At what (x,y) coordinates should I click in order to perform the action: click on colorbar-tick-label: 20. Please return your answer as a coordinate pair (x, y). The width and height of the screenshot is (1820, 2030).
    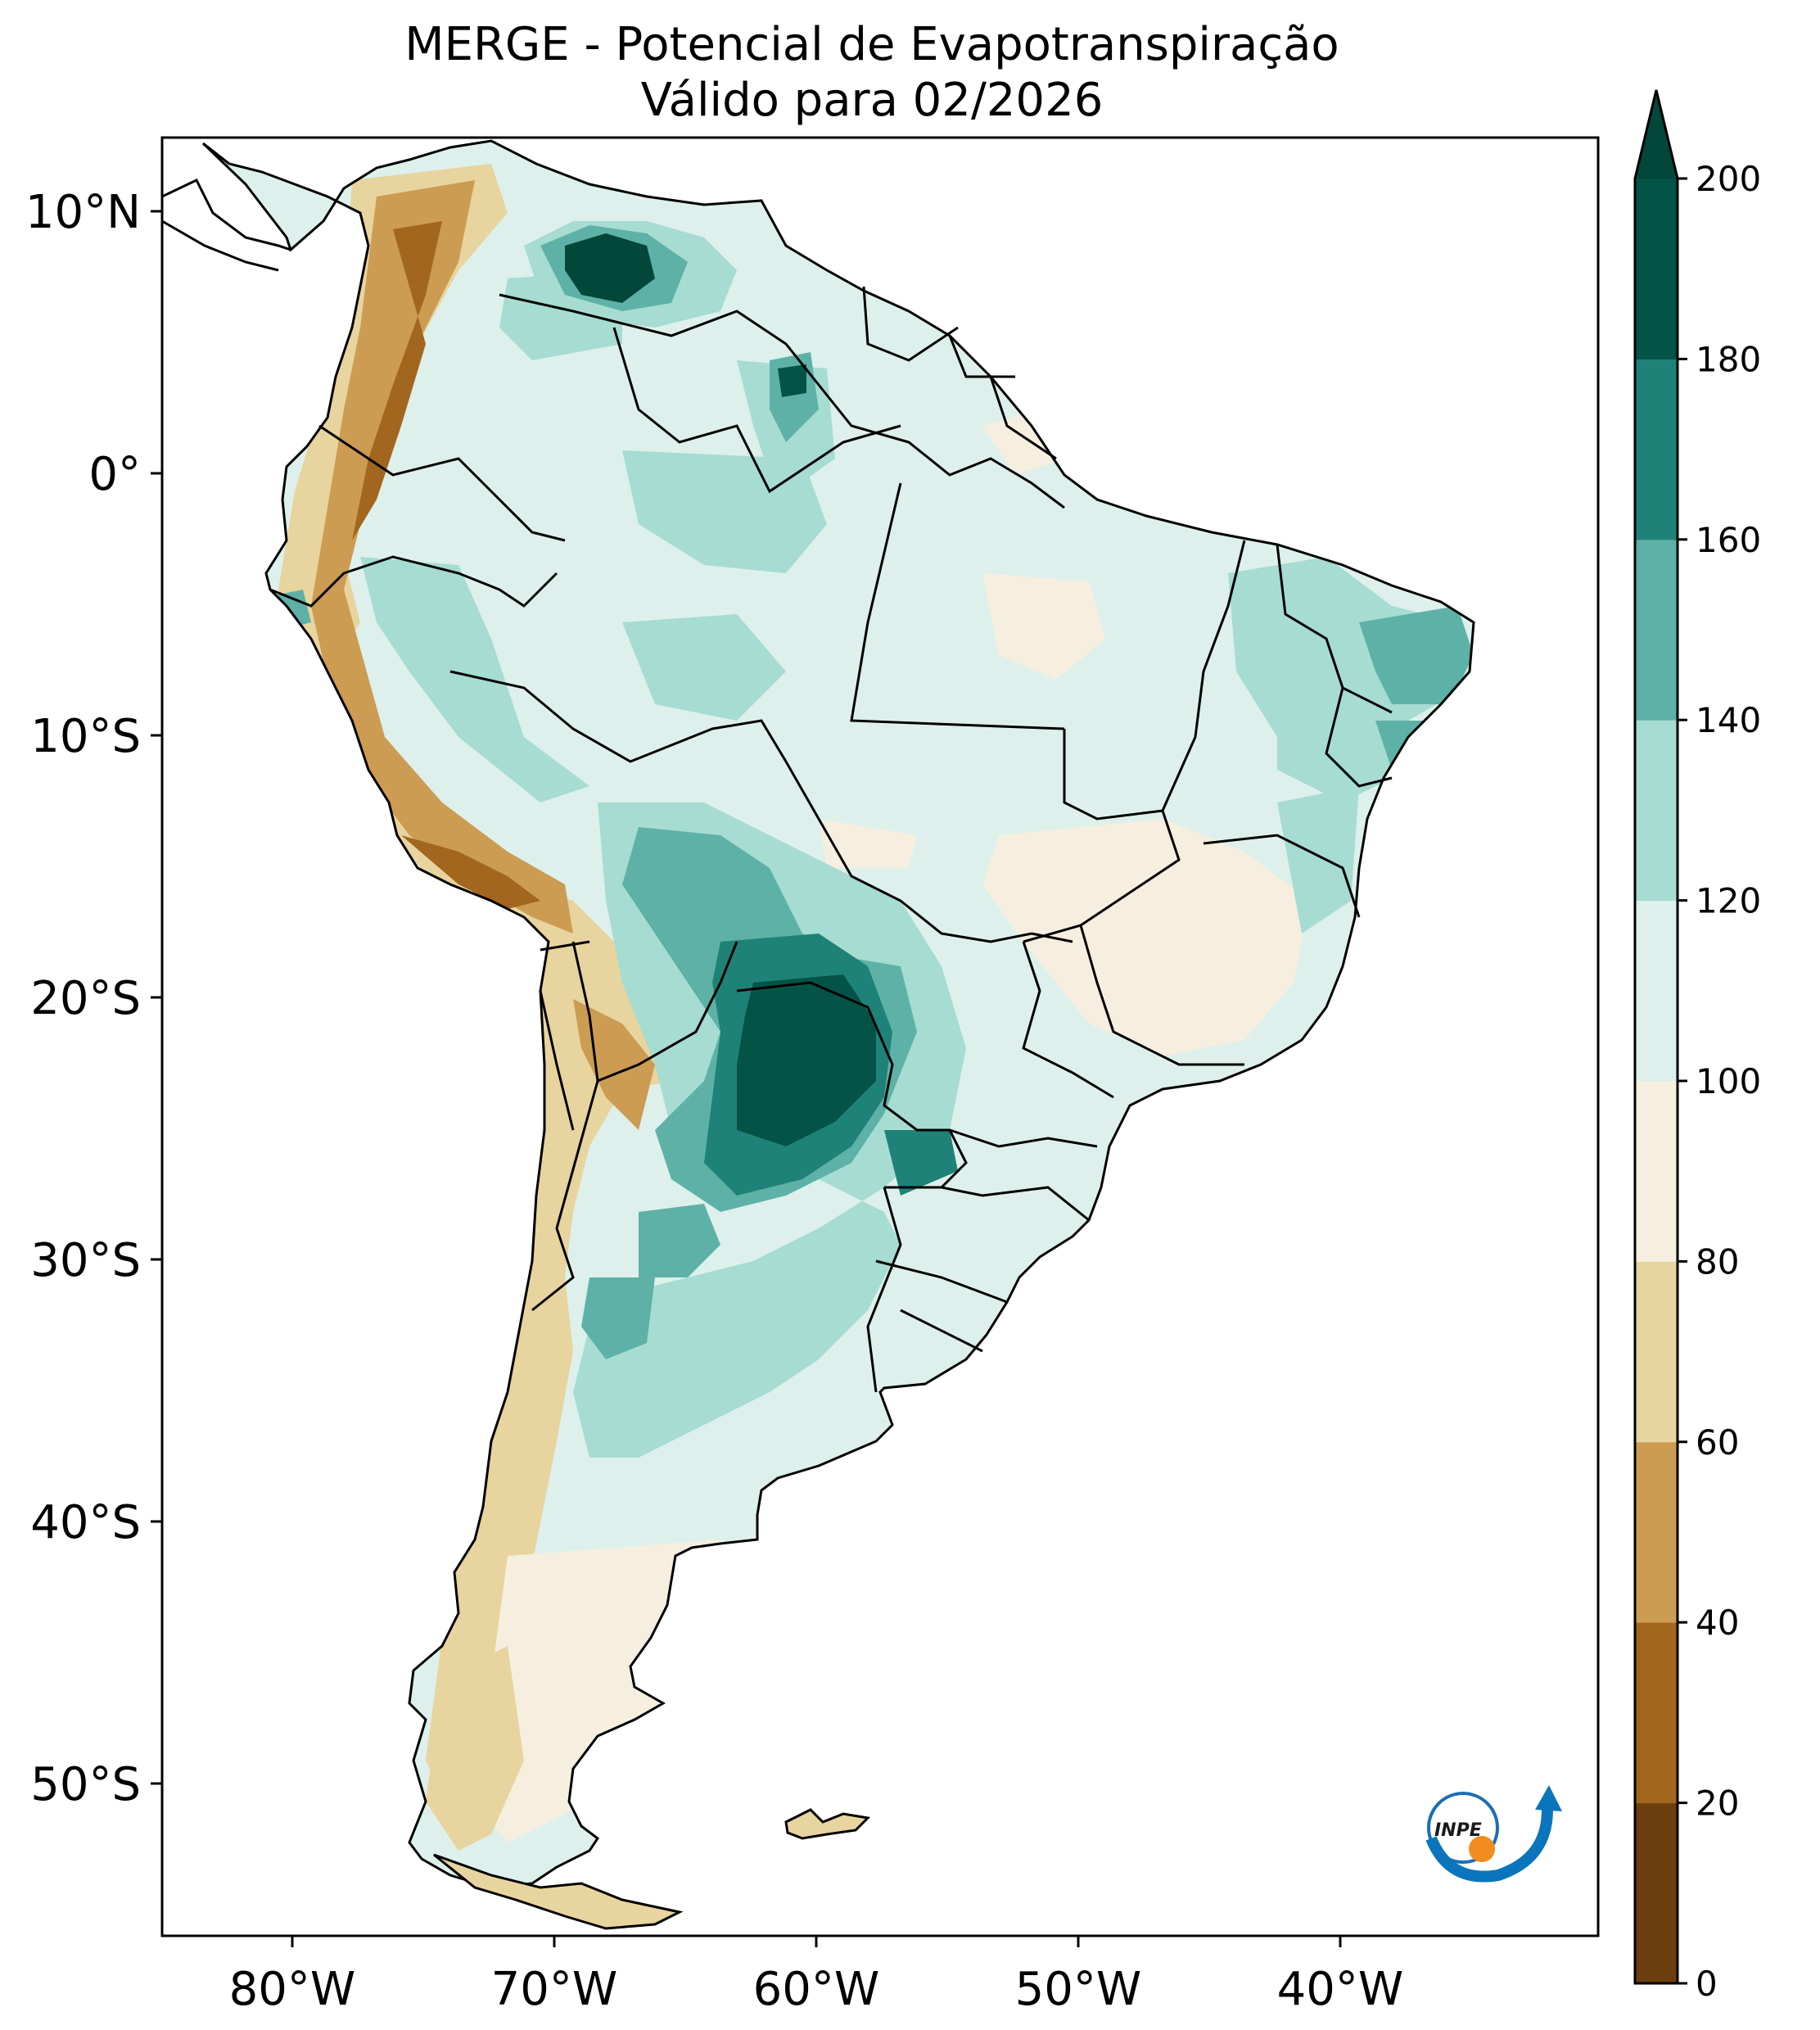
    Looking at the image, I should click on (1717, 1804).